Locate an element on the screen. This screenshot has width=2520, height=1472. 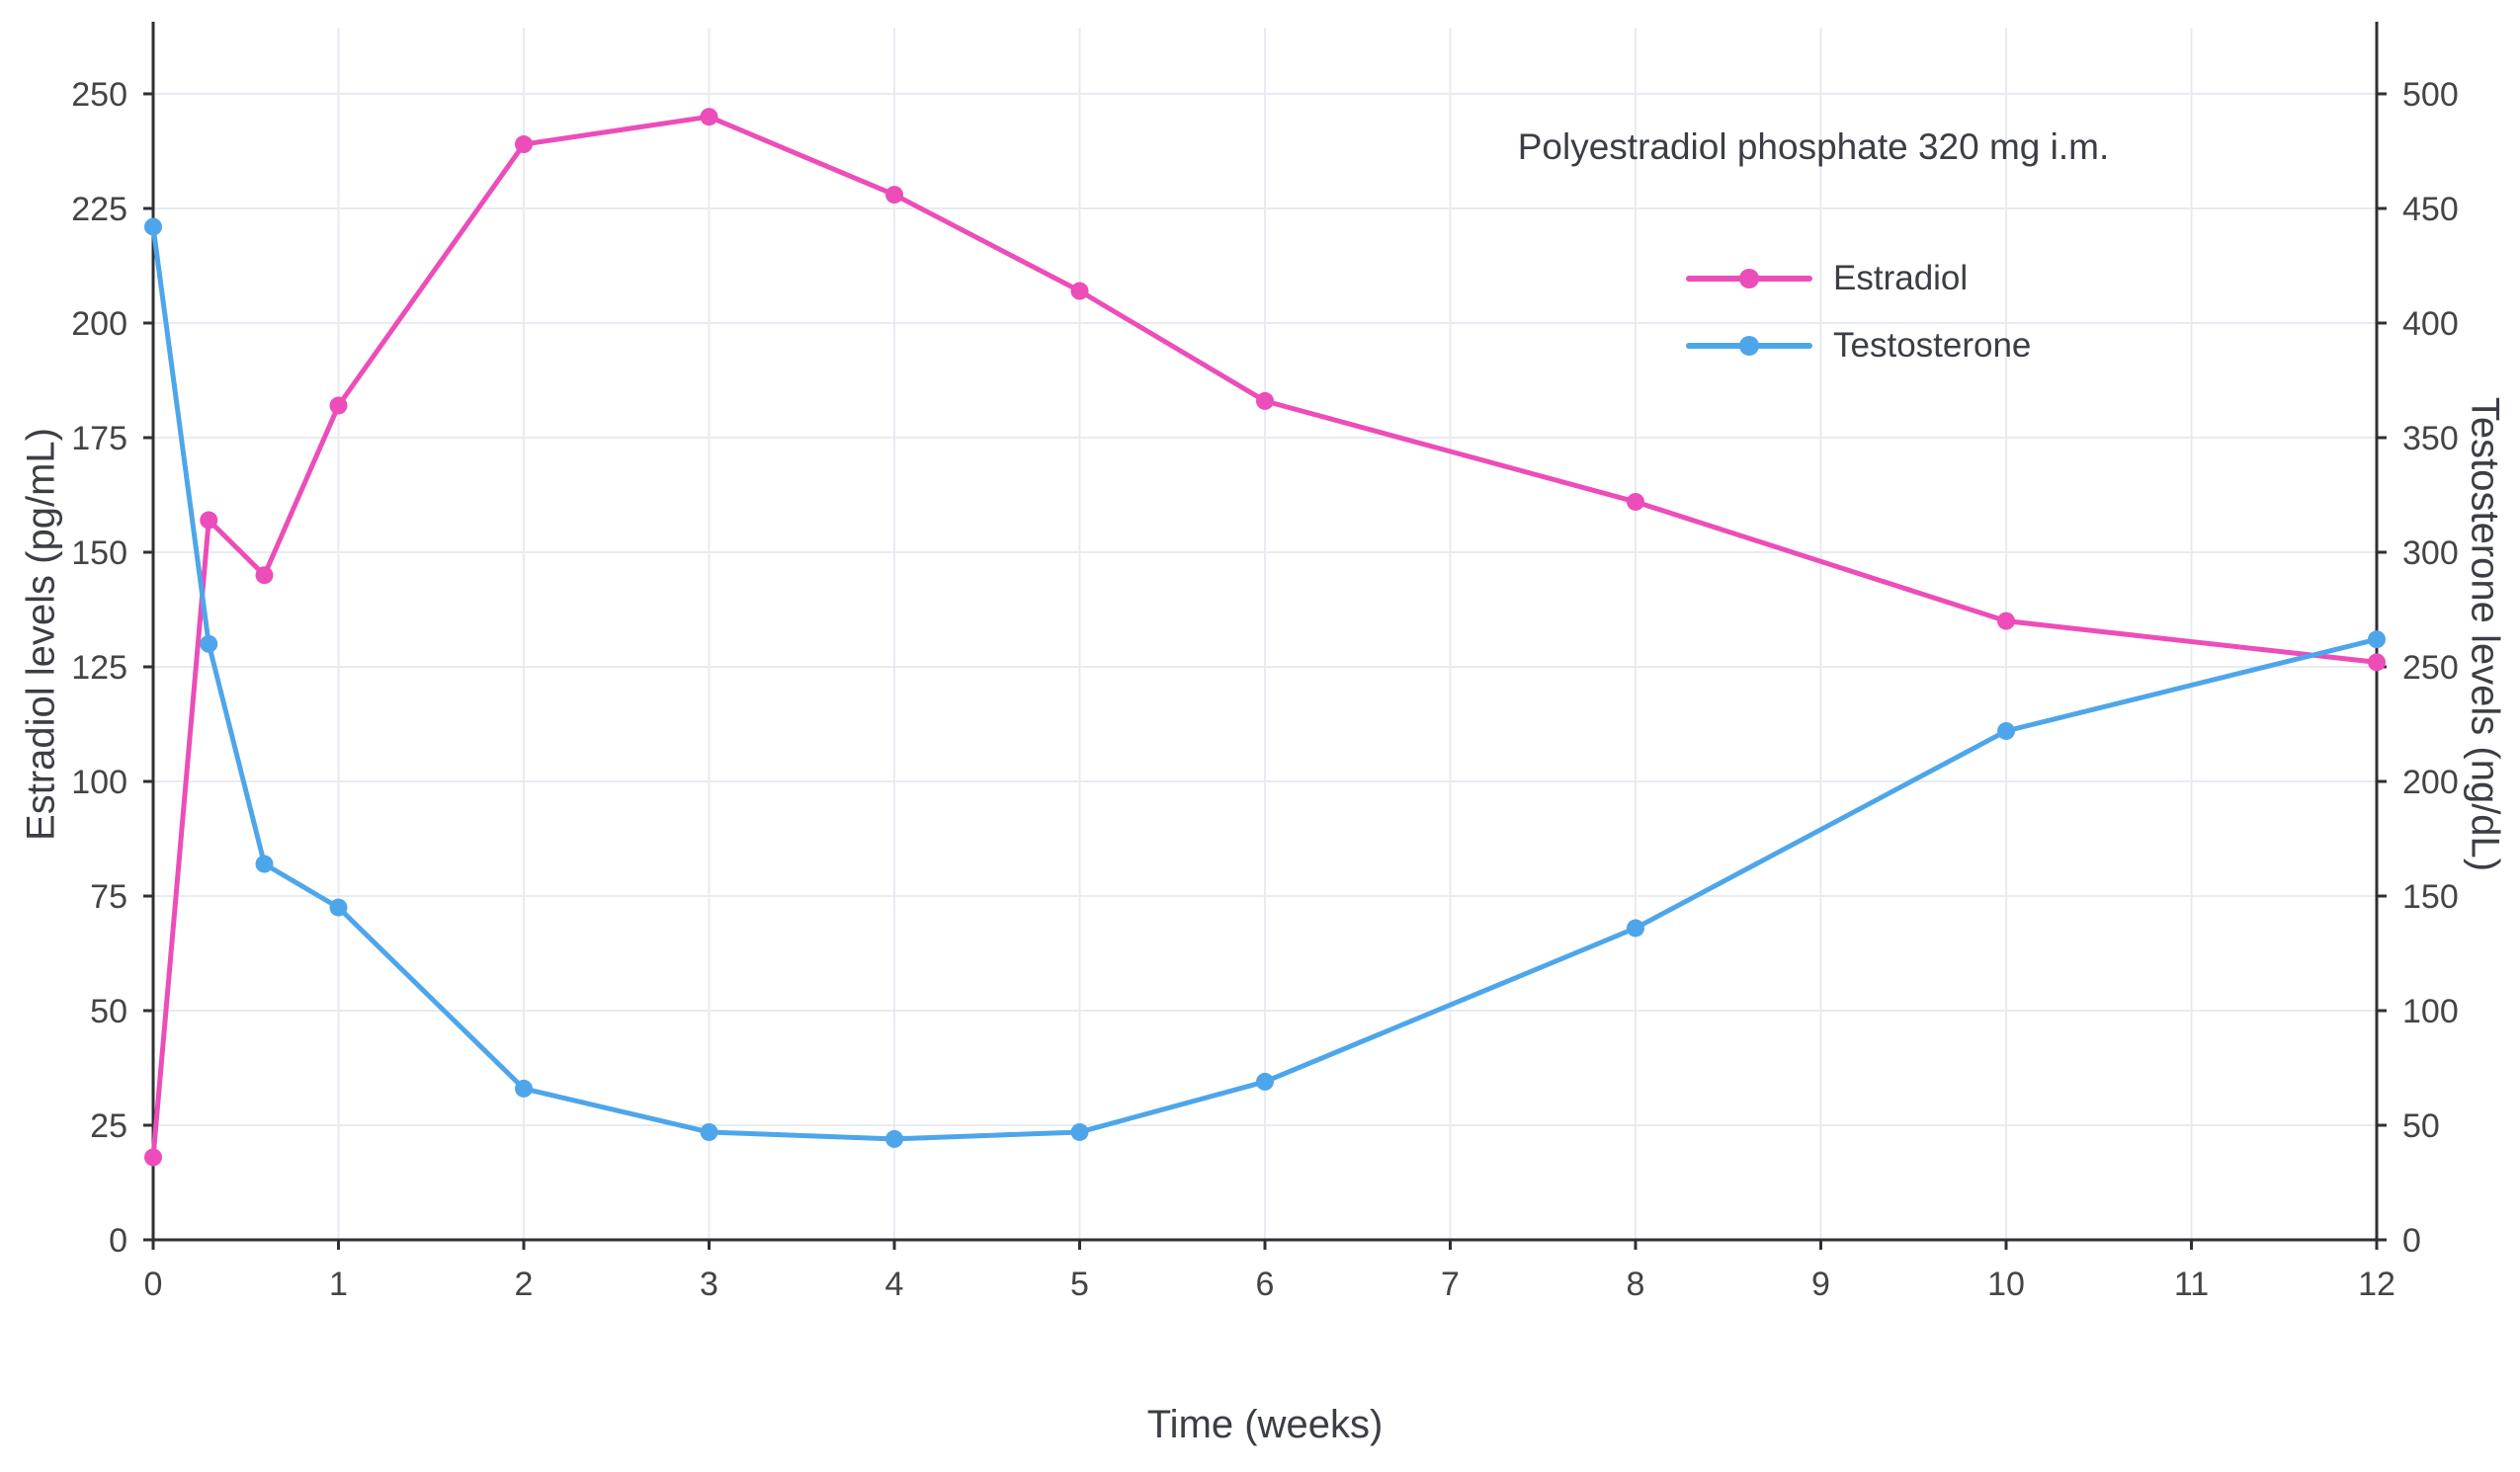
svg-text: 75 is located at coordinates (108, 897).